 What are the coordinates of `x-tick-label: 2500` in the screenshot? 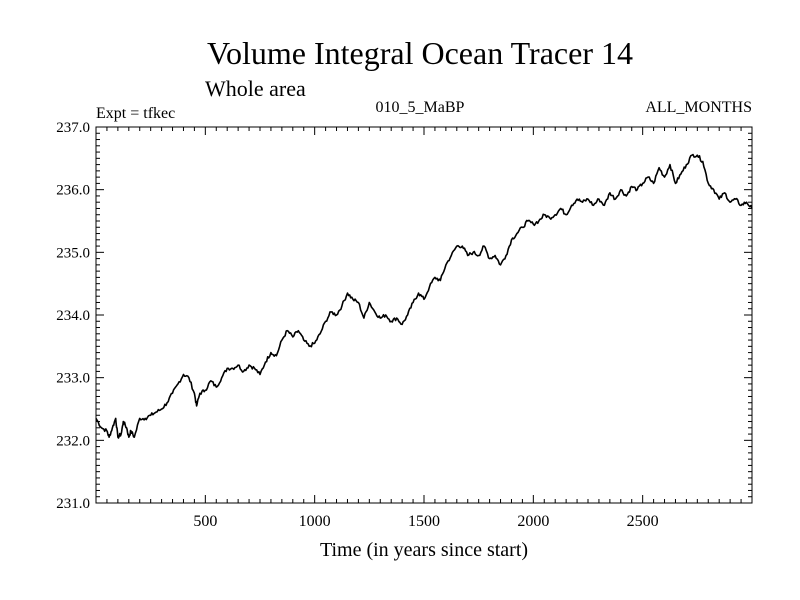 It's located at (643, 521).